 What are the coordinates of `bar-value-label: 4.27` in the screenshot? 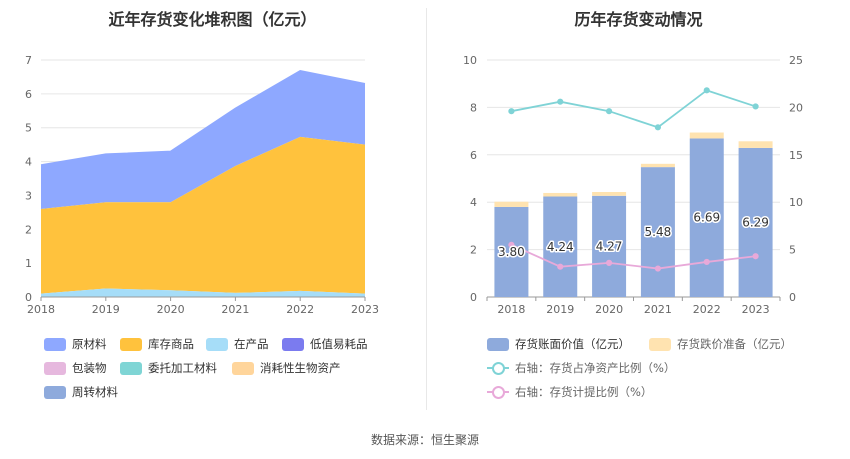 It's located at (609, 246).